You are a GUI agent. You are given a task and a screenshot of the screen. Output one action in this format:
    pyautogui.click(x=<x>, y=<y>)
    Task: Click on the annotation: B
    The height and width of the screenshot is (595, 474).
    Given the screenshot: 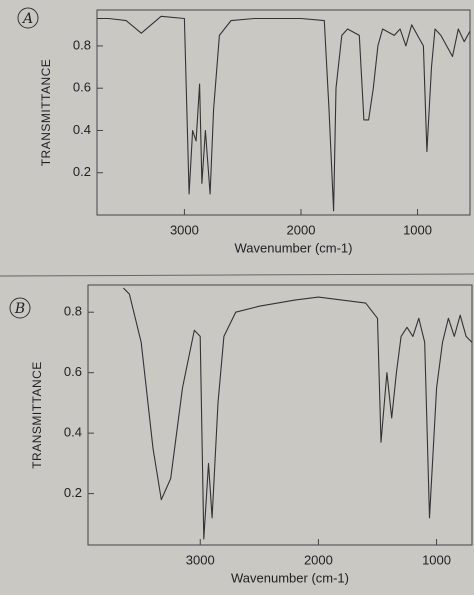 What is the action you would take?
    pyautogui.click(x=19, y=309)
    